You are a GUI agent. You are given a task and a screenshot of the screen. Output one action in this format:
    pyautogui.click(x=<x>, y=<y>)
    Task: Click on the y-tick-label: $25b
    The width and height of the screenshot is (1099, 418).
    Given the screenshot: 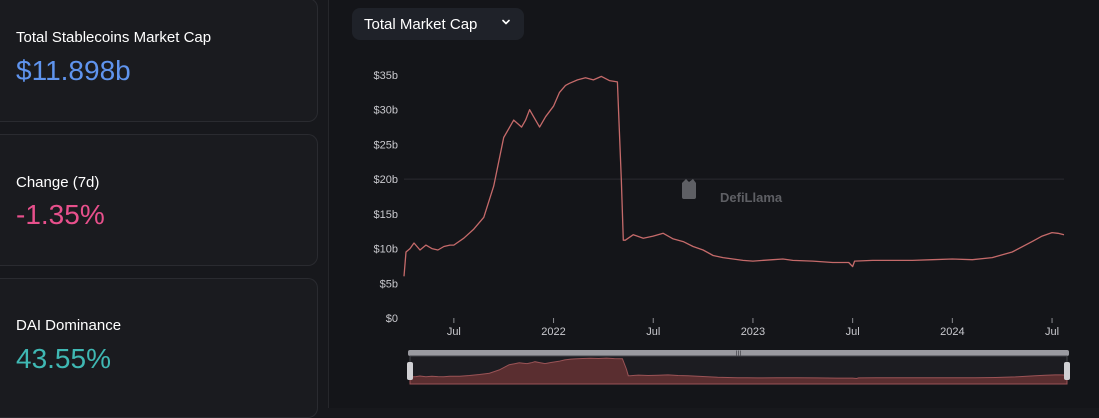 What is the action you would take?
    pyautogui.click(x=386, y=145)
    